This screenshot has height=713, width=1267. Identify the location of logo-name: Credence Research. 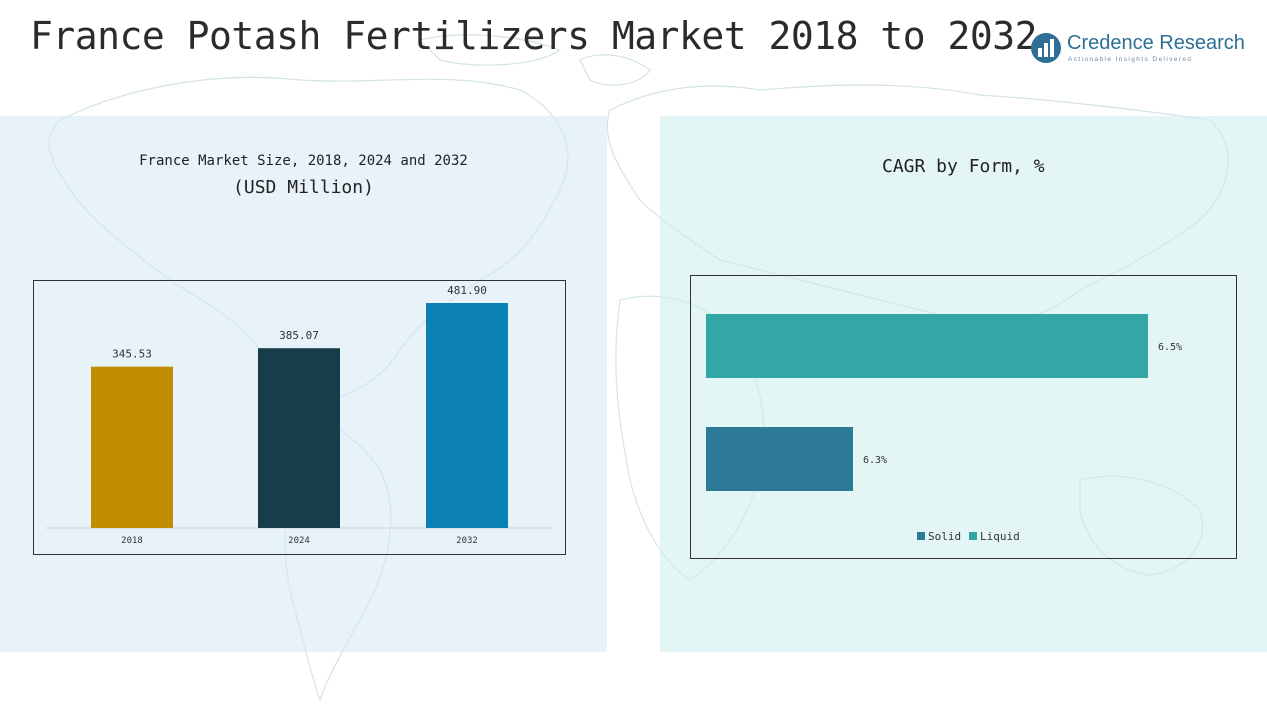
(1156, 43).